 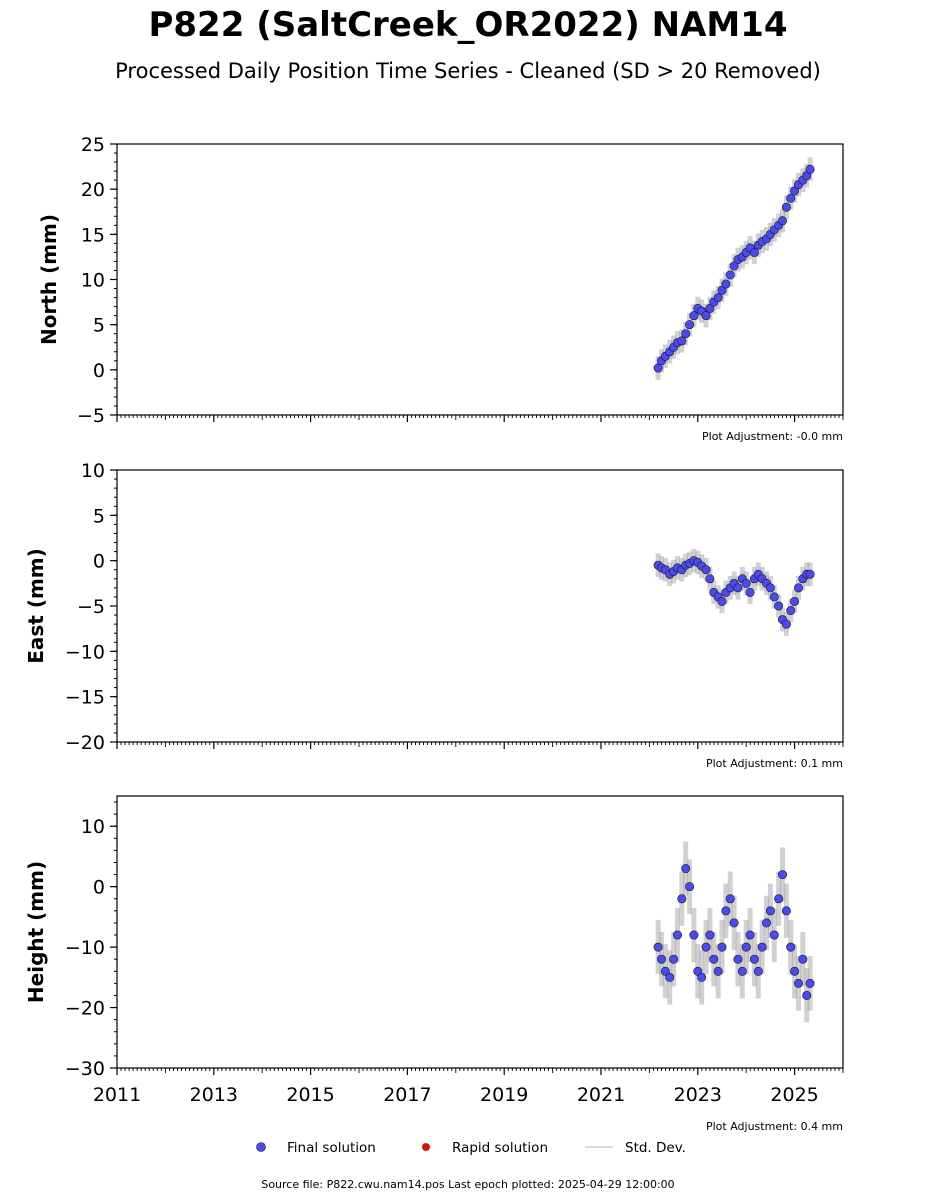 I want to click on y-axis-label: East (mm), so click(x=36, y=606).